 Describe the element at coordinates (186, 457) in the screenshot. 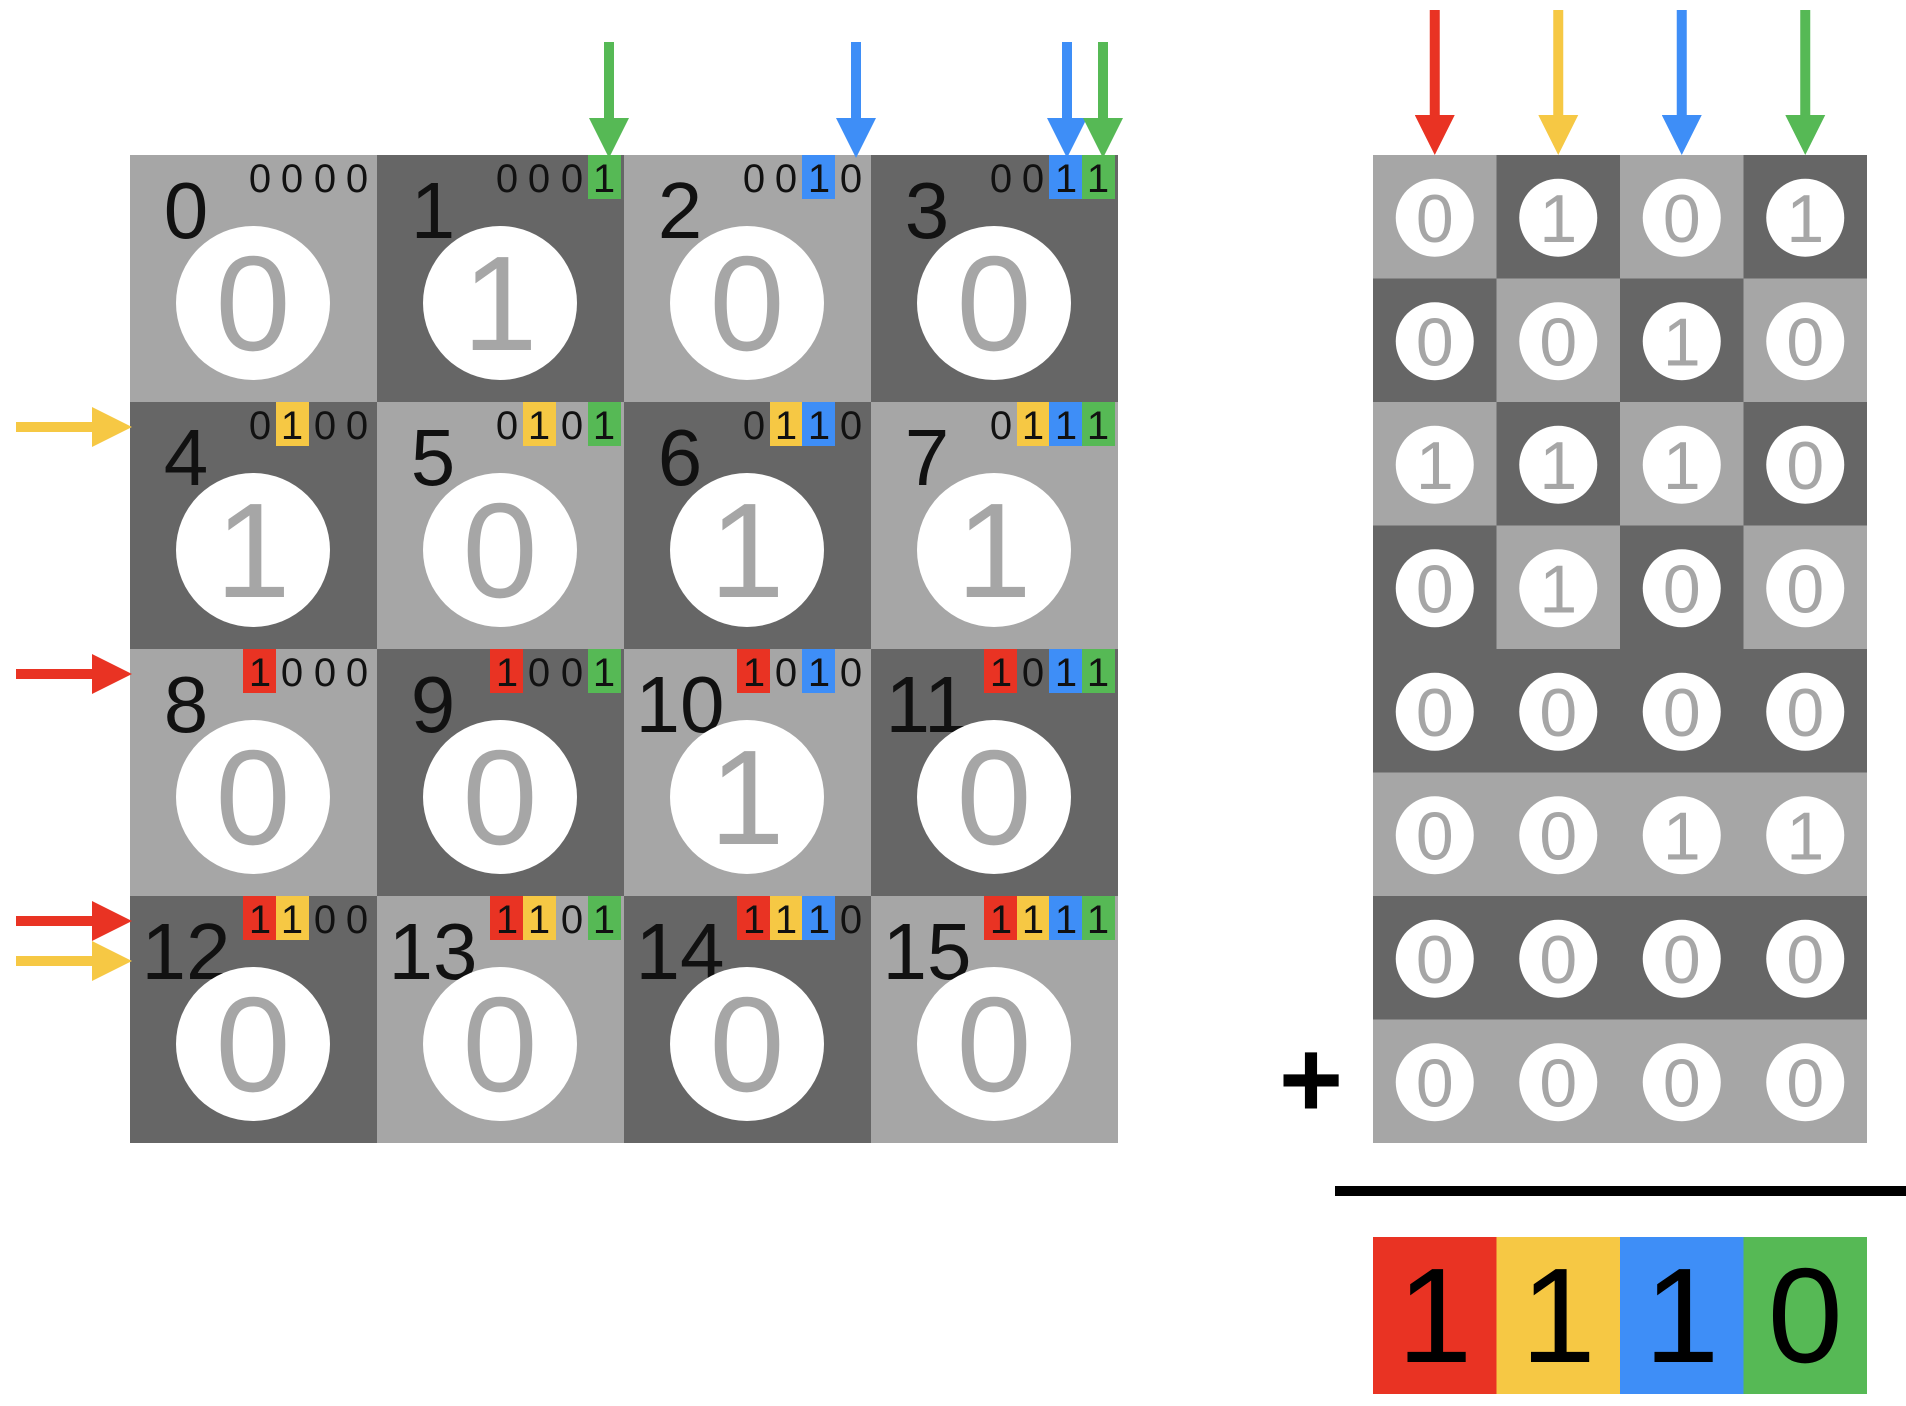

I see `cell-index: 4` at that location.